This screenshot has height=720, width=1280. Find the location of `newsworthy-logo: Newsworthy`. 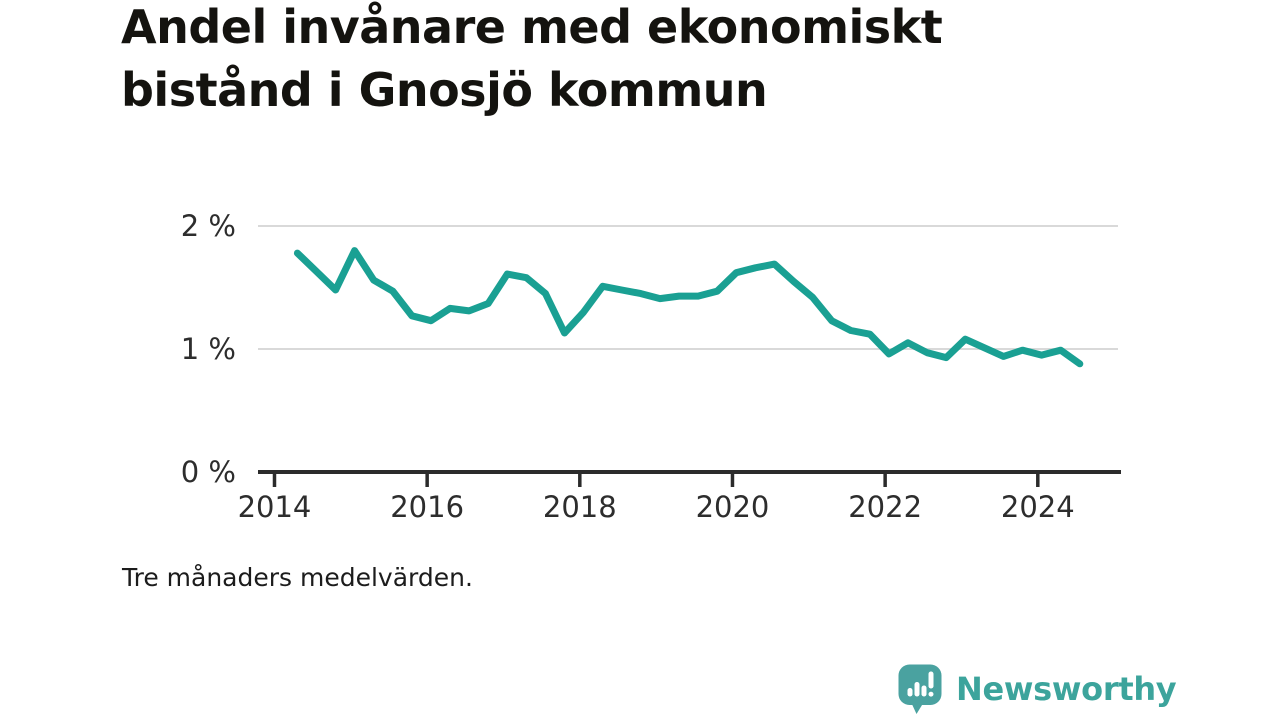

newsworthy-logo: Newsworthy is located at coordinates (1037, 689).